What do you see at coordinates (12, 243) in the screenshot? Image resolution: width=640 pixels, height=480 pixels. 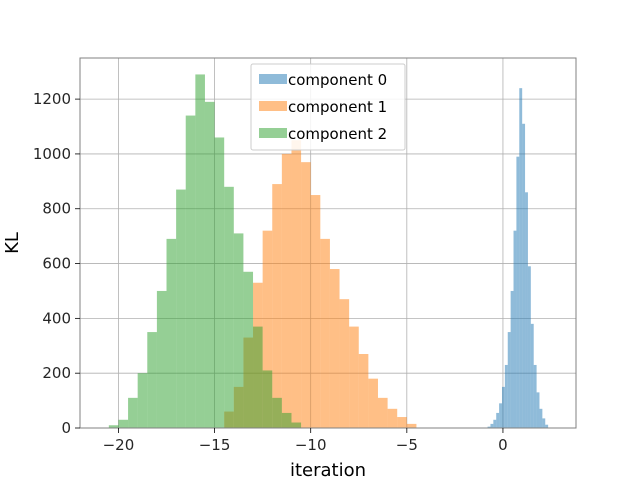 I see `y-axis-label: KL` at bounding box center [12, 243].